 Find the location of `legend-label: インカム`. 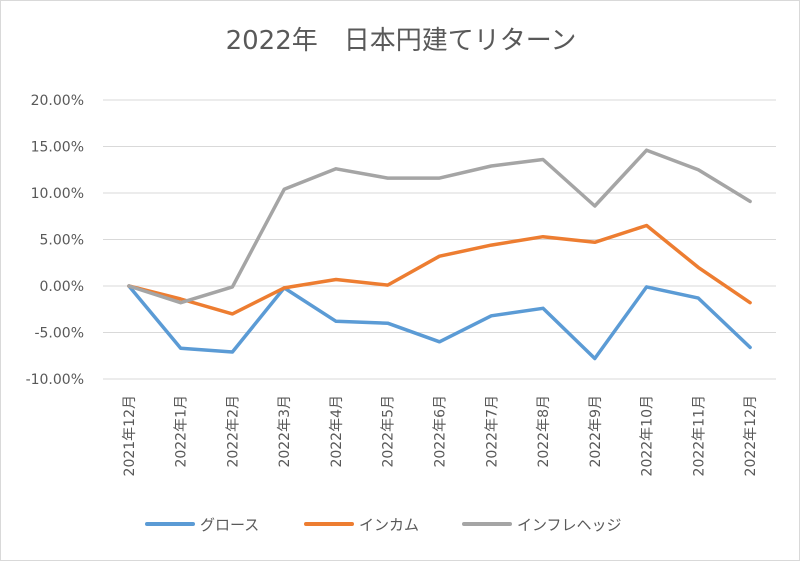

legend-label: インカム is located at coordinates (389, 525).